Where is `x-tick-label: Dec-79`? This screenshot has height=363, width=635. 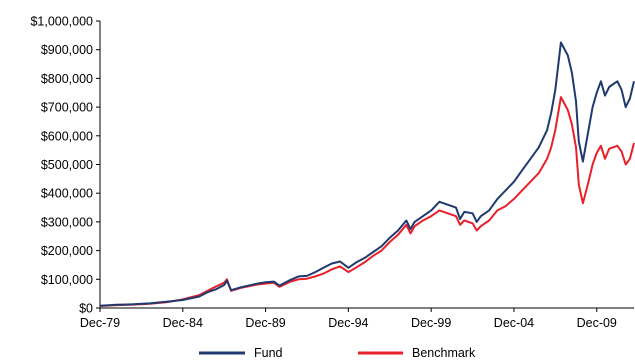 x-tick-label: Dec-79 is located at coordinates (100, 323).